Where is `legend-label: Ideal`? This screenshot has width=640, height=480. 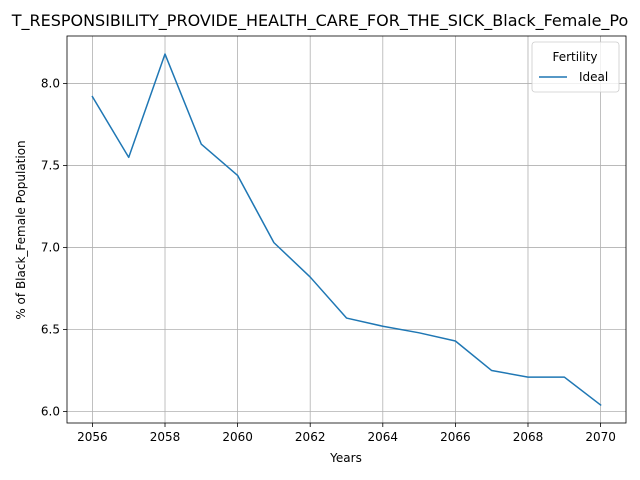
legend-label: Ideal is located at coordinates (593, 77).